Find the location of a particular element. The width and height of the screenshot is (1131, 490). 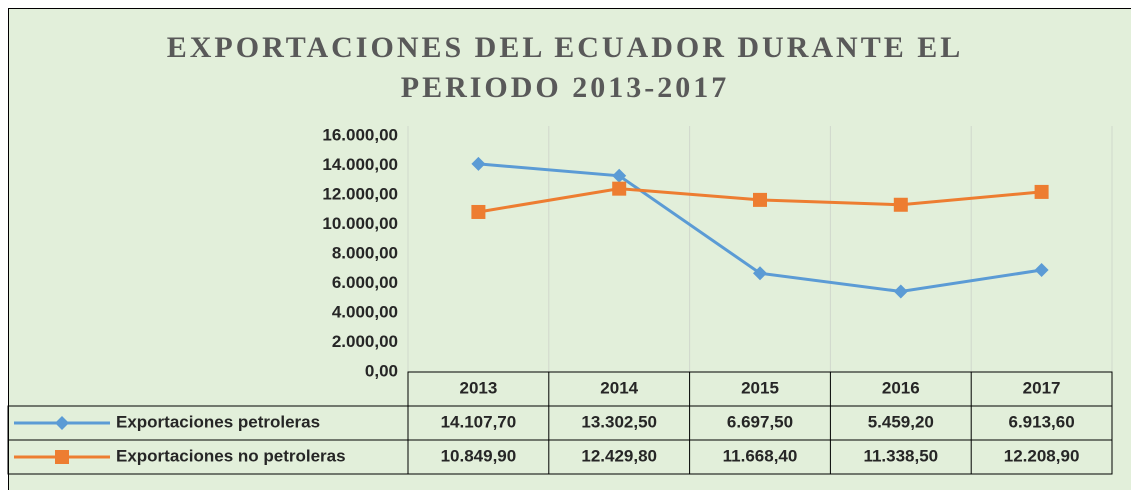

legend-label: Exportaciones no petroleras is located at coordinates (231, 455).